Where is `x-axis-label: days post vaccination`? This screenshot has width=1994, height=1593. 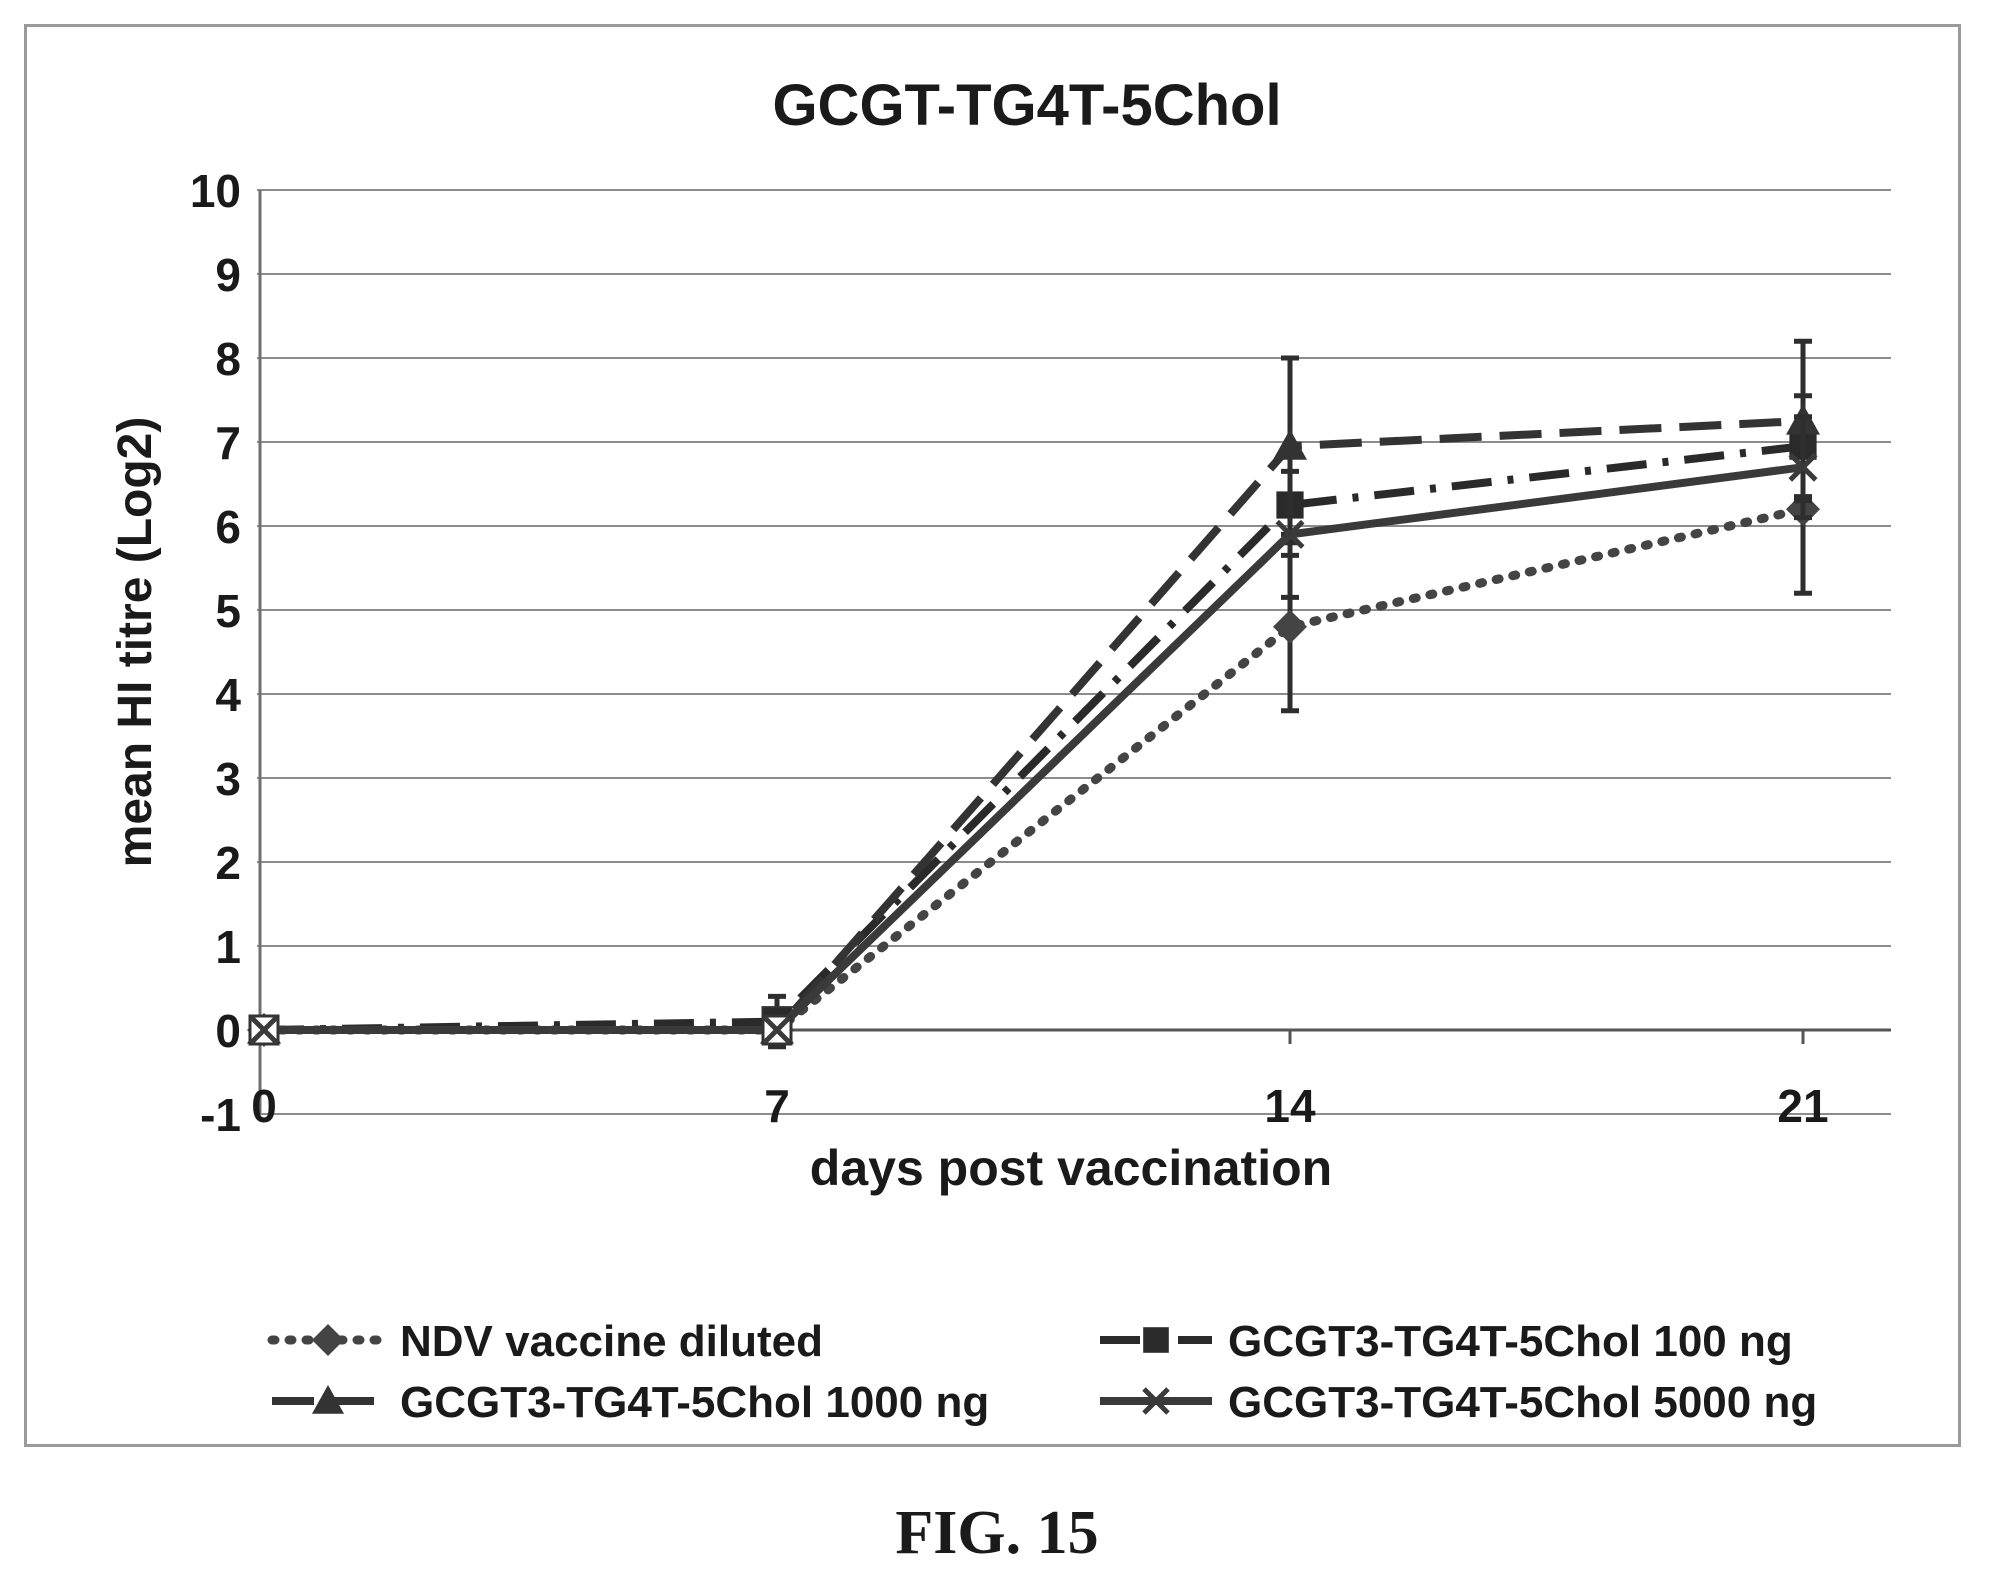 x-axis-label: days post vaccination is located at coordinates (1071, 1168).